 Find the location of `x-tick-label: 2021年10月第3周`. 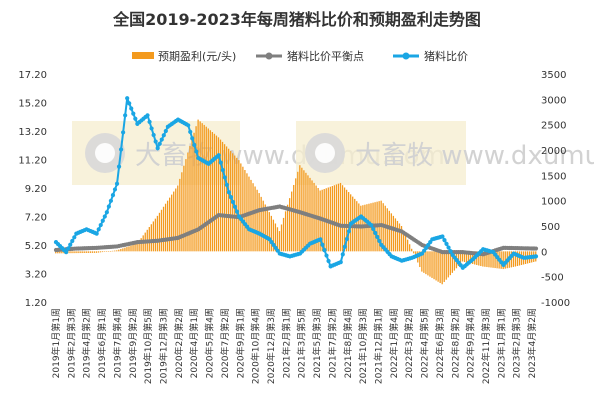

x-tick-label: 2021年10月第3周 is located at coordinates (363, 346).